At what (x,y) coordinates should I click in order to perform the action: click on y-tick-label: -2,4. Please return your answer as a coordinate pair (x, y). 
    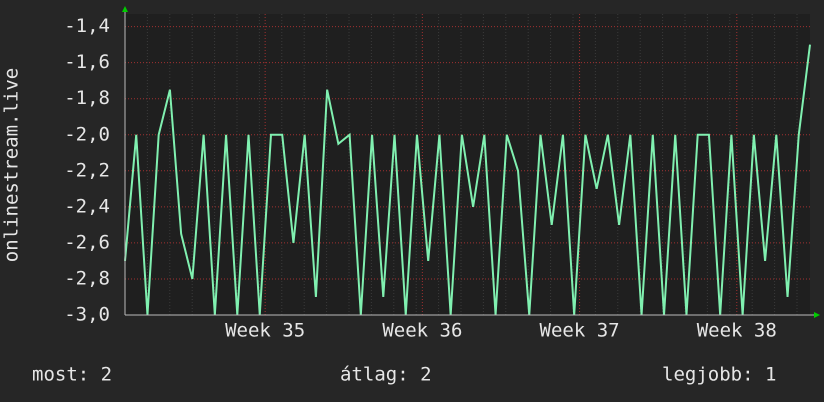
    Looking at the image, I should click on (87, 206).